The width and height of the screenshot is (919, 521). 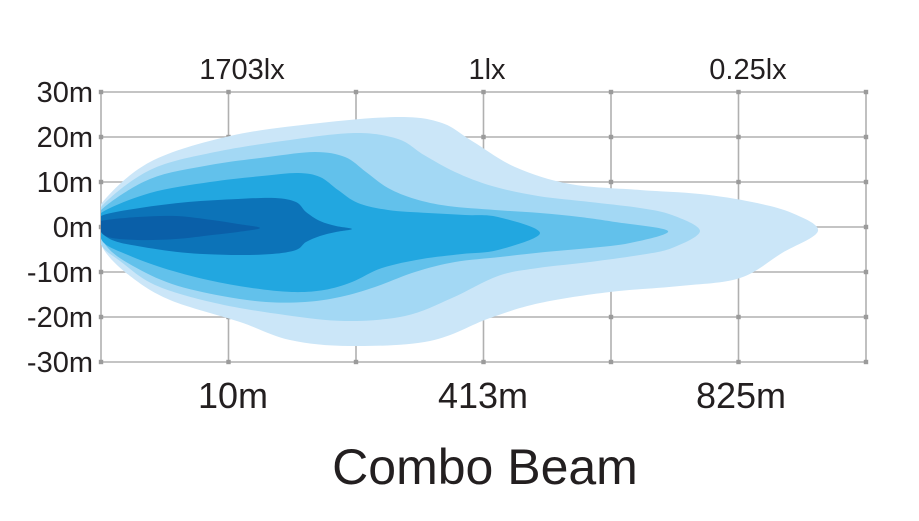 What do you see at coordinates (485, 467) in the screenshot?
I see `chart-title: Combo Beam` at bounding box center [485, 467].